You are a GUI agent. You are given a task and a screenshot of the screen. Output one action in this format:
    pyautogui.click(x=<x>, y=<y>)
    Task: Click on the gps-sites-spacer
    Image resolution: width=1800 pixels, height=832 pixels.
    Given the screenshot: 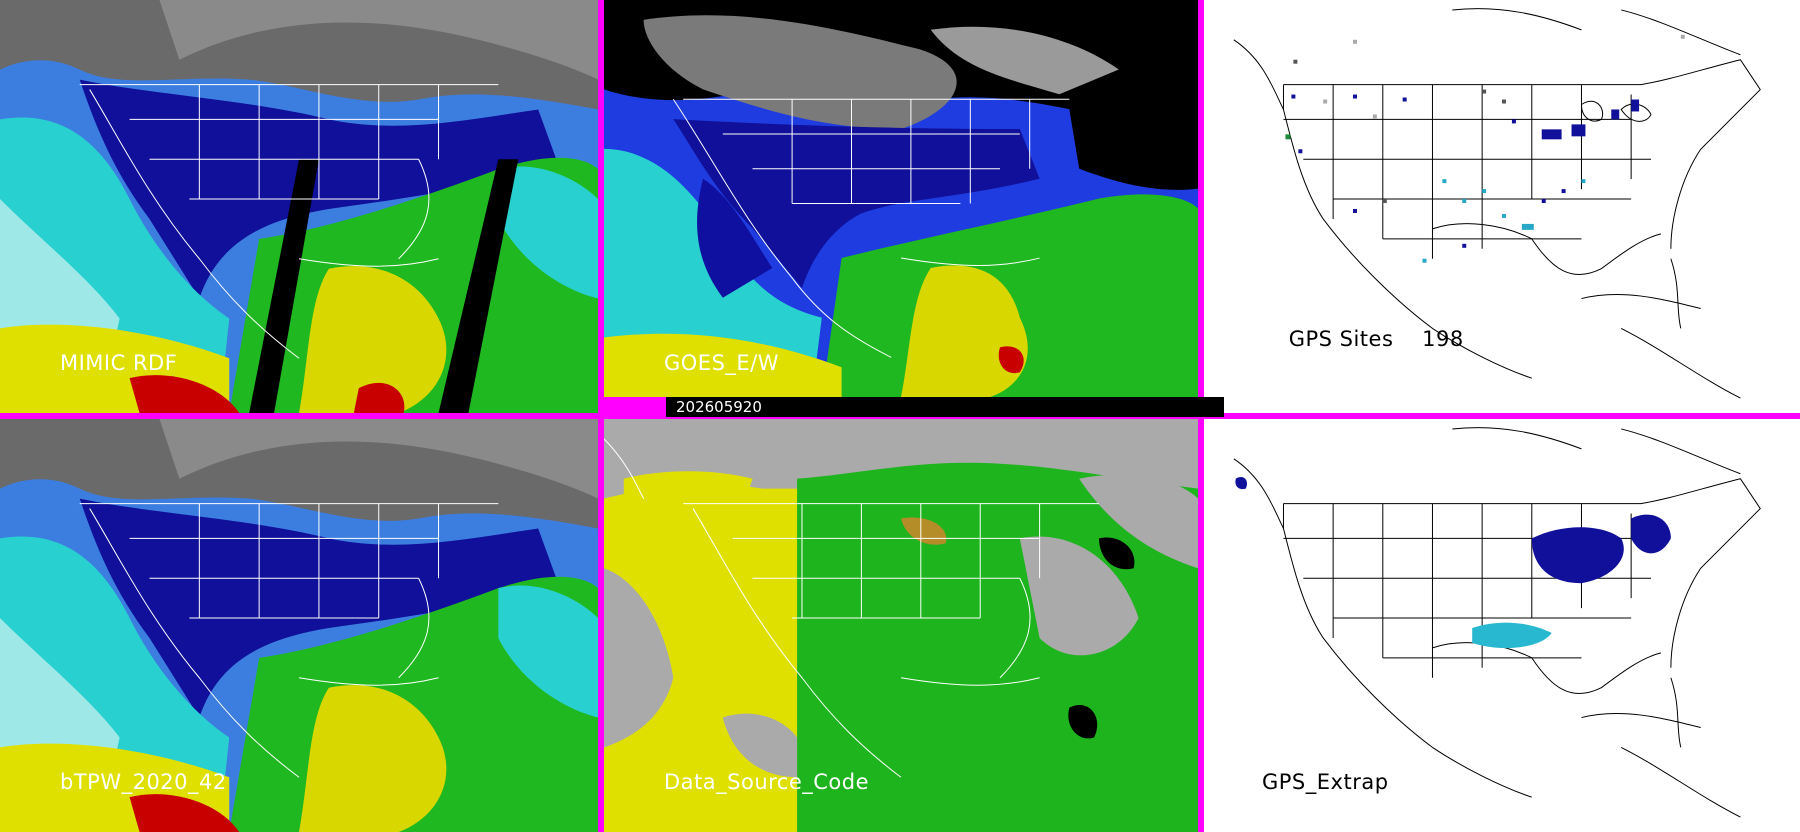 What is the action you would take?
    pyautogui.click(x=1407, y=339)
    